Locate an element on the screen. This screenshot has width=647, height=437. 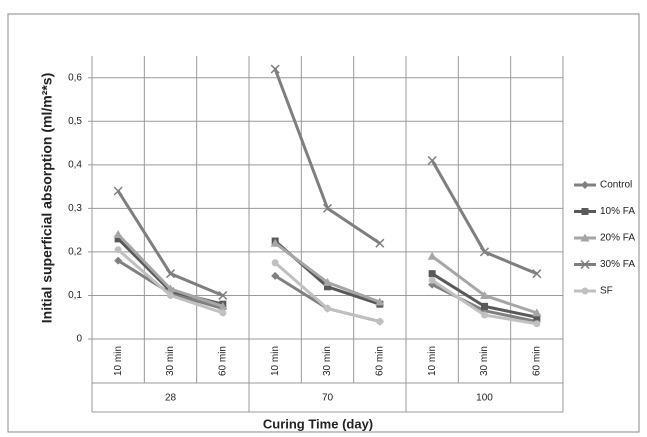
legend-label: SF is located at coordinates (606, 291).